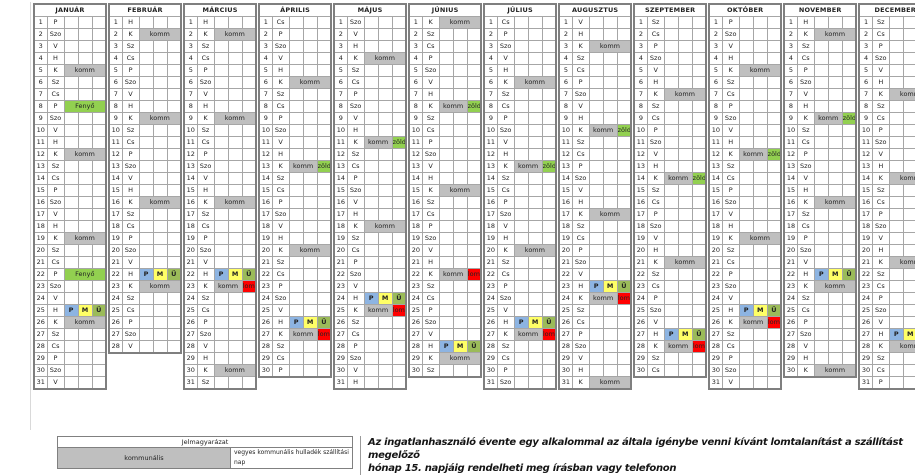 The image size is (915, 475). What do you see at coordinates (886, 298) in the screenshot?
I see `day-row: 24 P` at bounding box center [886, 298].